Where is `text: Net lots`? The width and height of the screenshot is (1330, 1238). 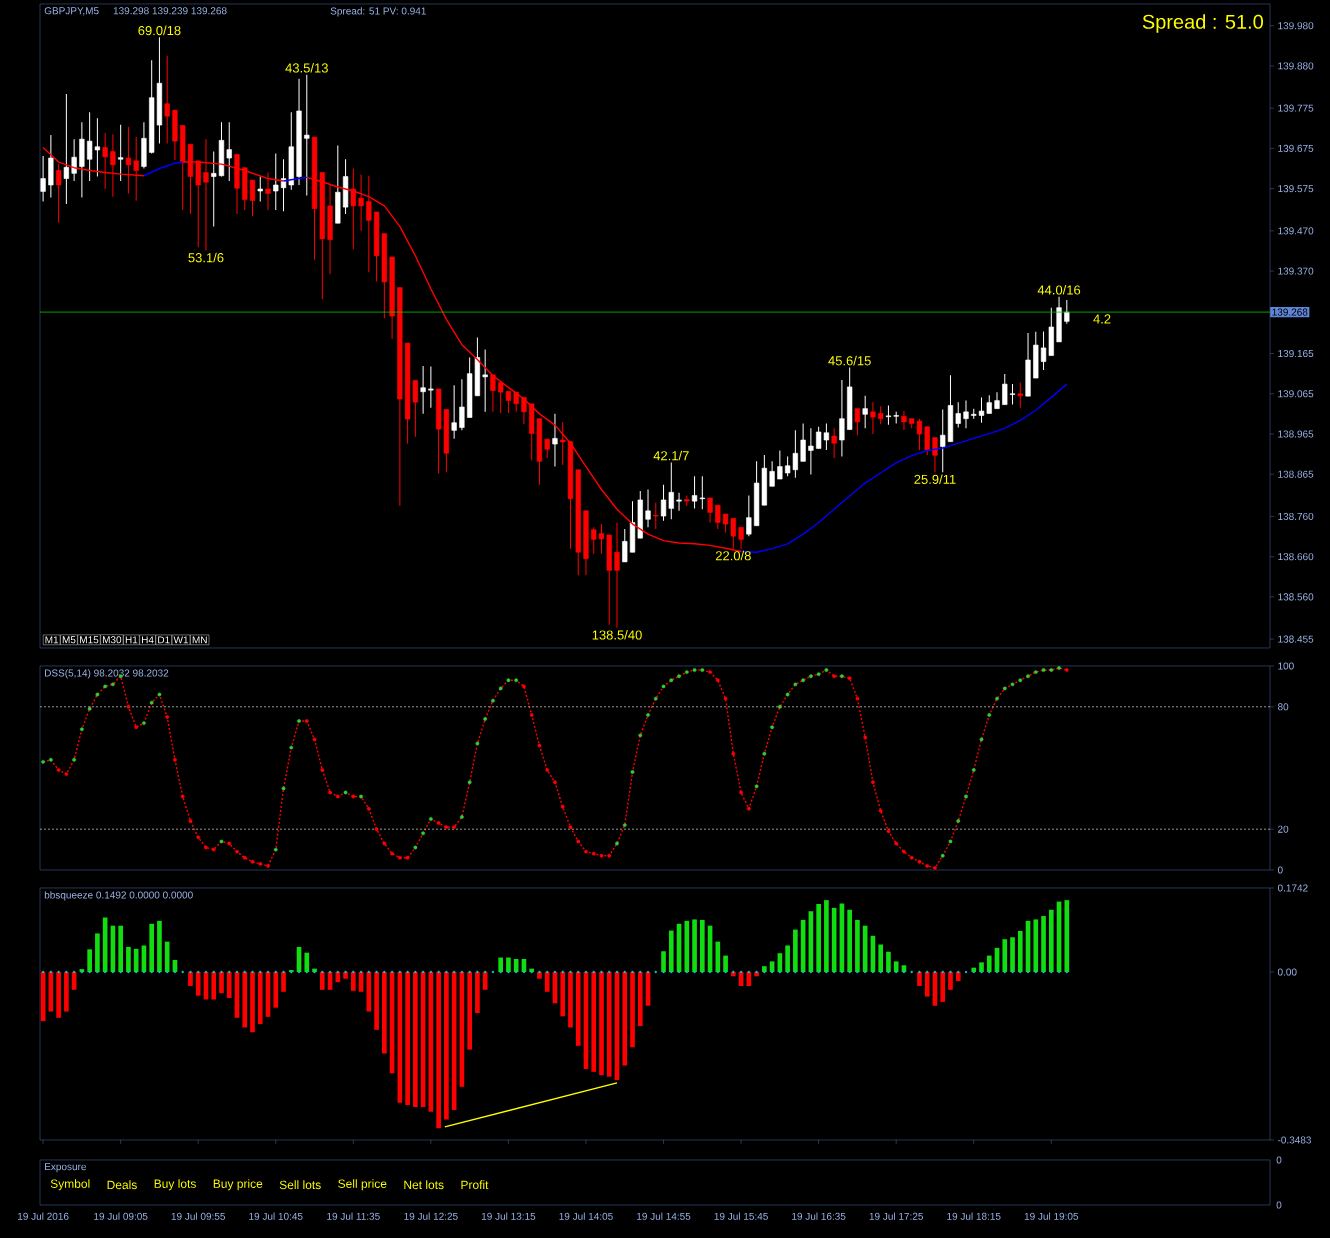
text: Net lots is located at coordinates (424, 1185).